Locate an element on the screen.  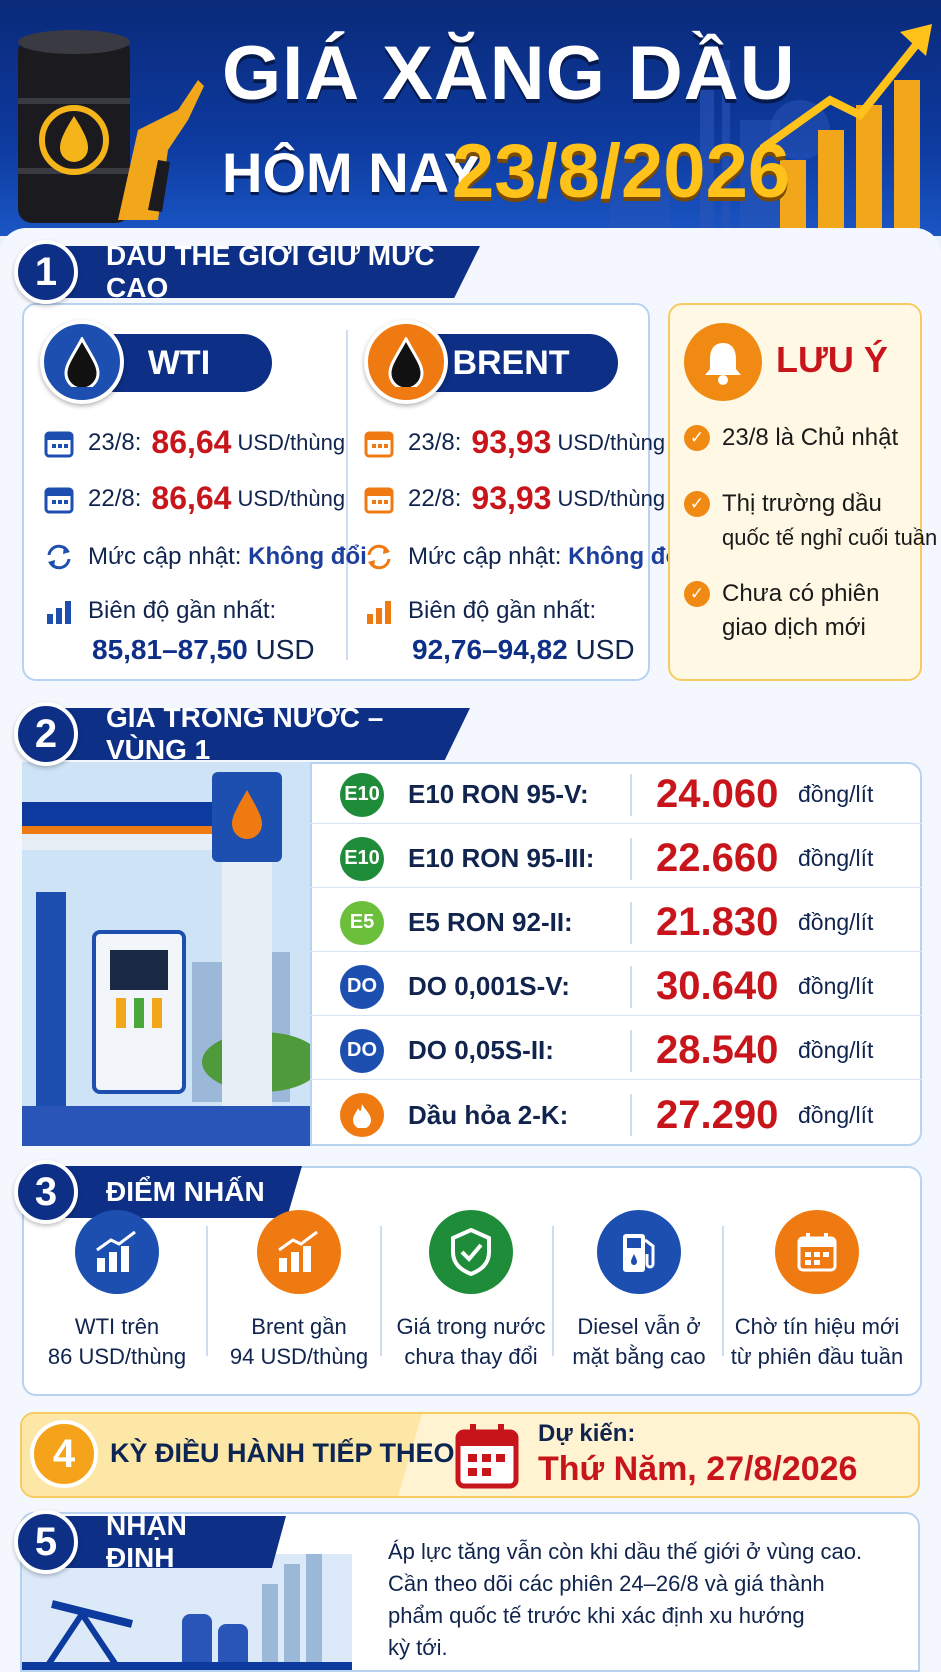
domestic-price-table is located at coordinates (616, 954).